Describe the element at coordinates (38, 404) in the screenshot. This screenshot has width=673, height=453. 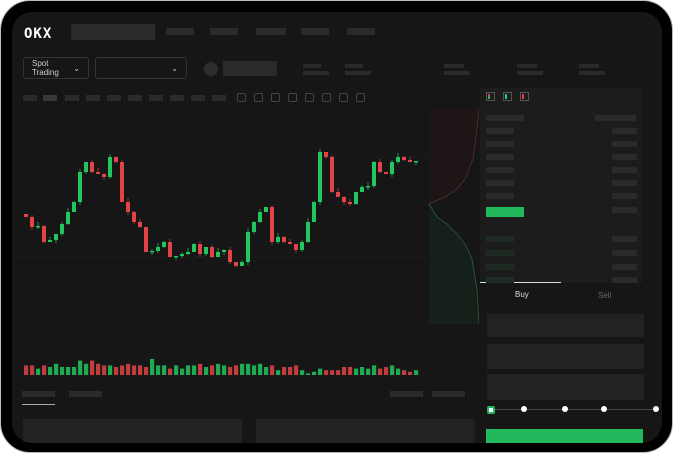
I see `tab-indicator` at that location.